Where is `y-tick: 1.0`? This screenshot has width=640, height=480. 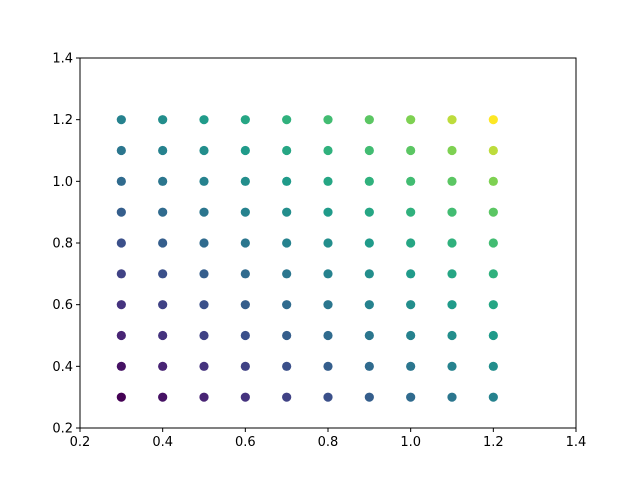
y-tick: 1.0 is located at coordinates (66, 182).